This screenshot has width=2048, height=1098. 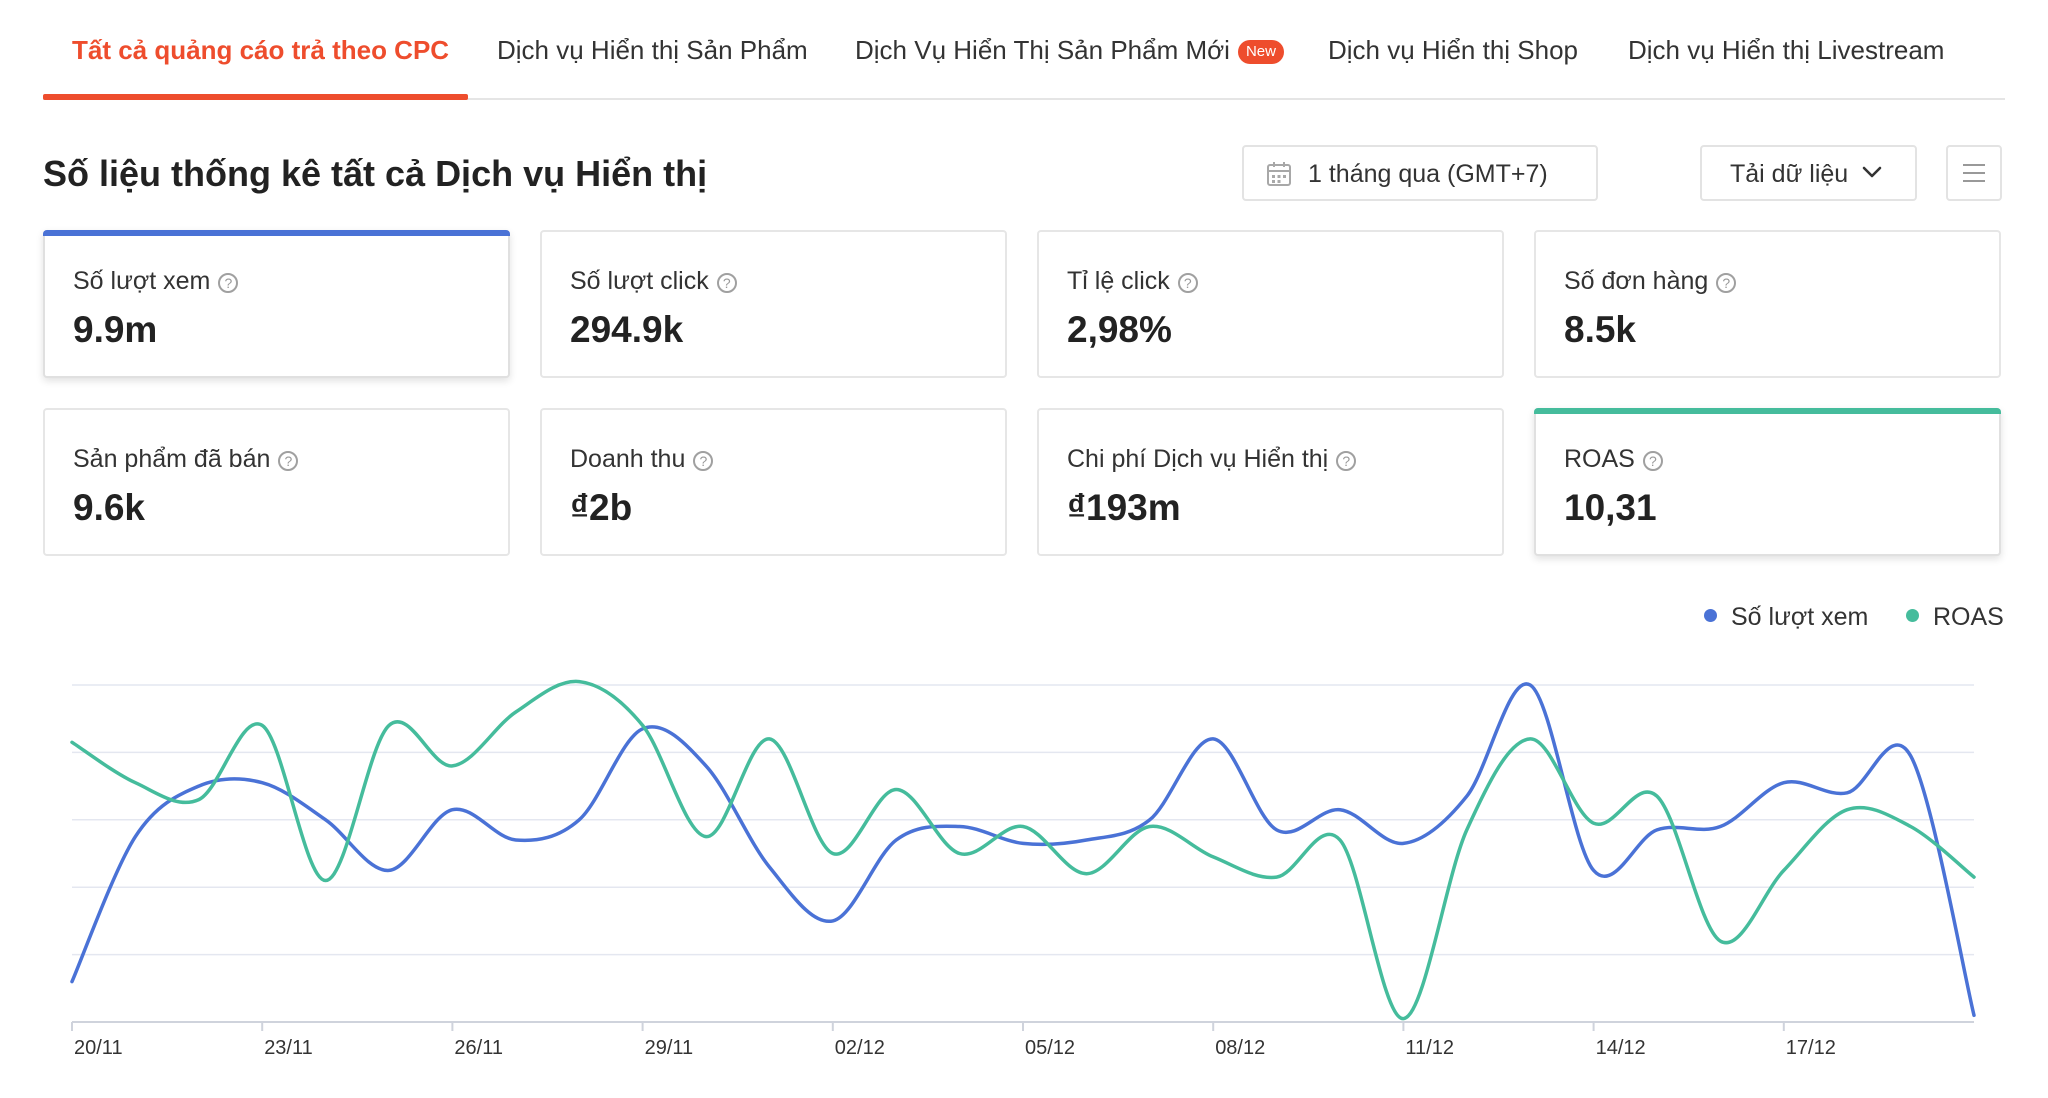 What do you see at coordinates (773, 482) in the screenshot?
I see `metric-card-revenue: Doanh thu? ₫2b` at bounding box center [773, 482].